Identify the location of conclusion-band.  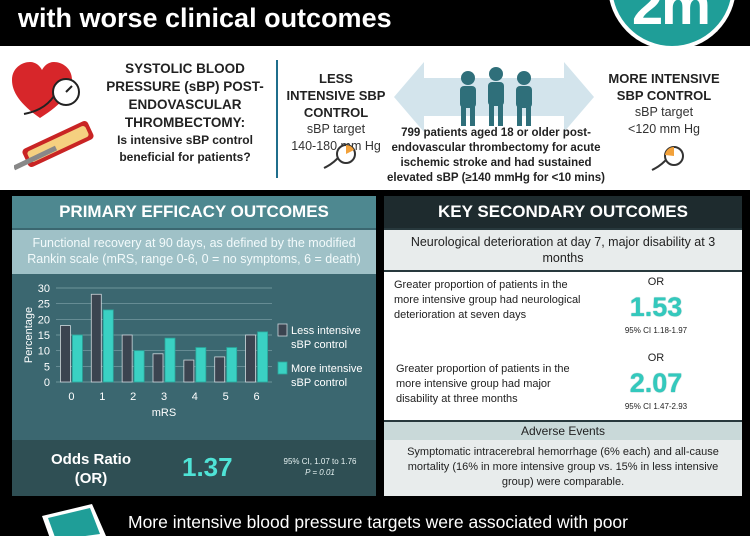
(375, 519).